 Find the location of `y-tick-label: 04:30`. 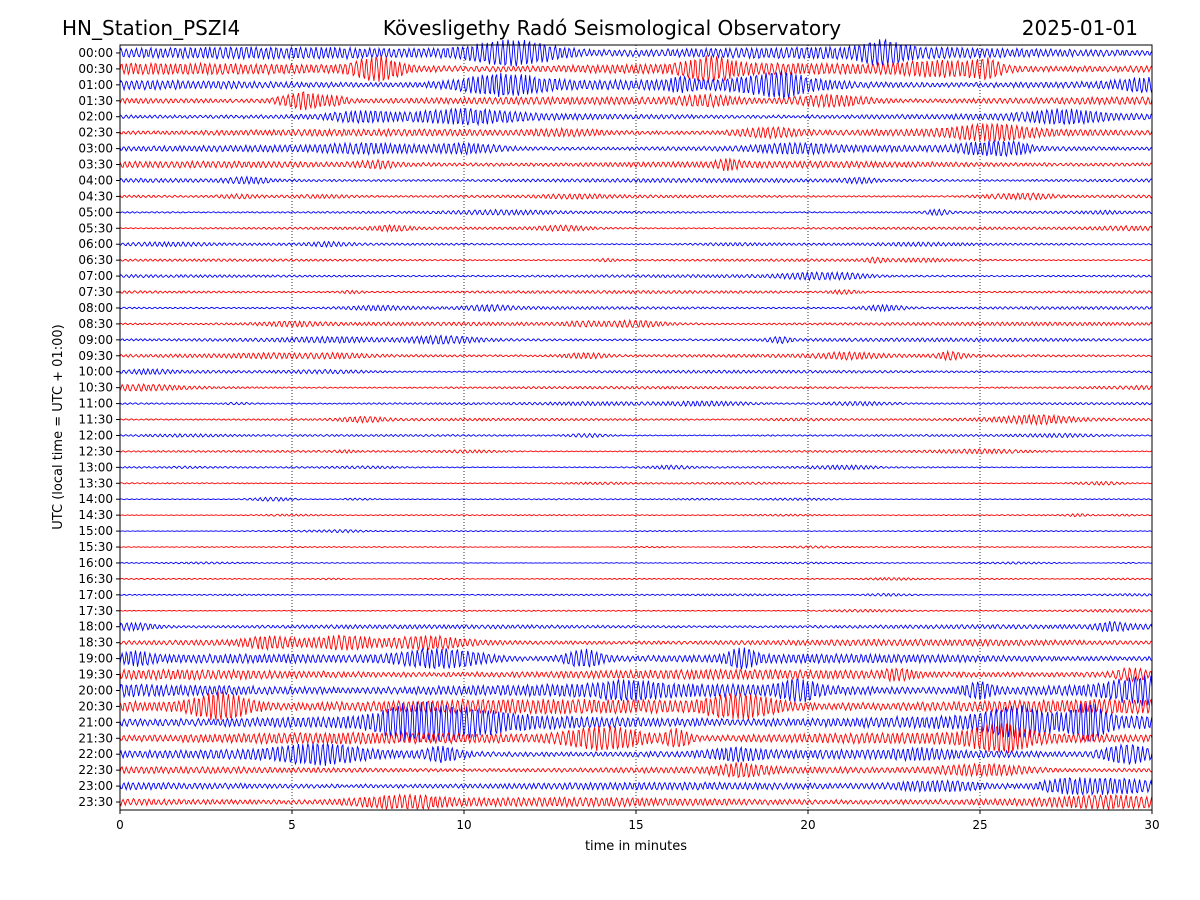

y-tick-label: 04:30 is located at coordinates (95, 196).